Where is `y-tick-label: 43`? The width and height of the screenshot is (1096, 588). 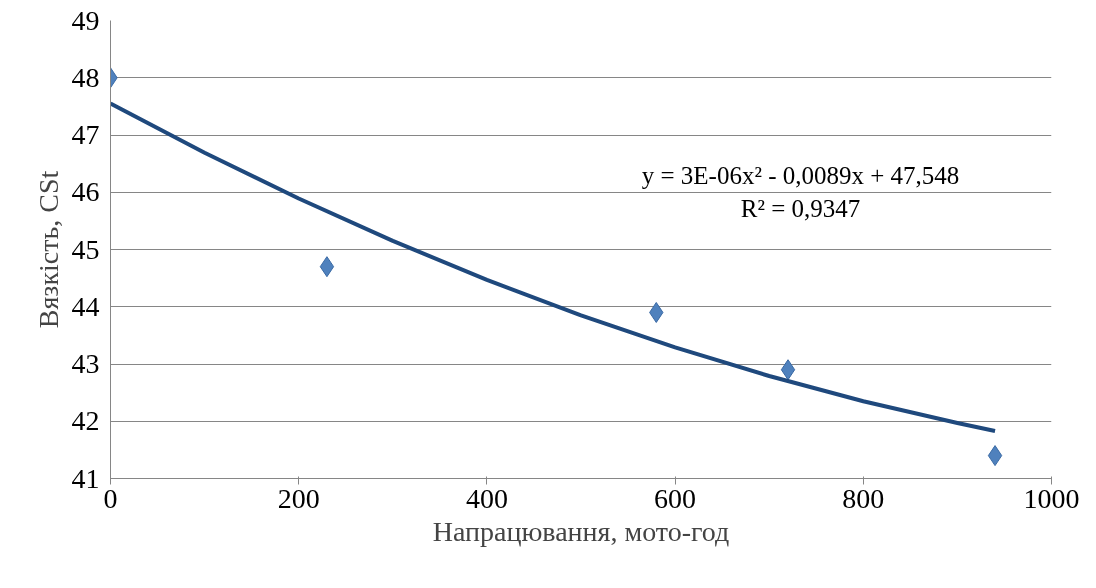
y-tick-label: 43 is located at coordinates (85, 363).